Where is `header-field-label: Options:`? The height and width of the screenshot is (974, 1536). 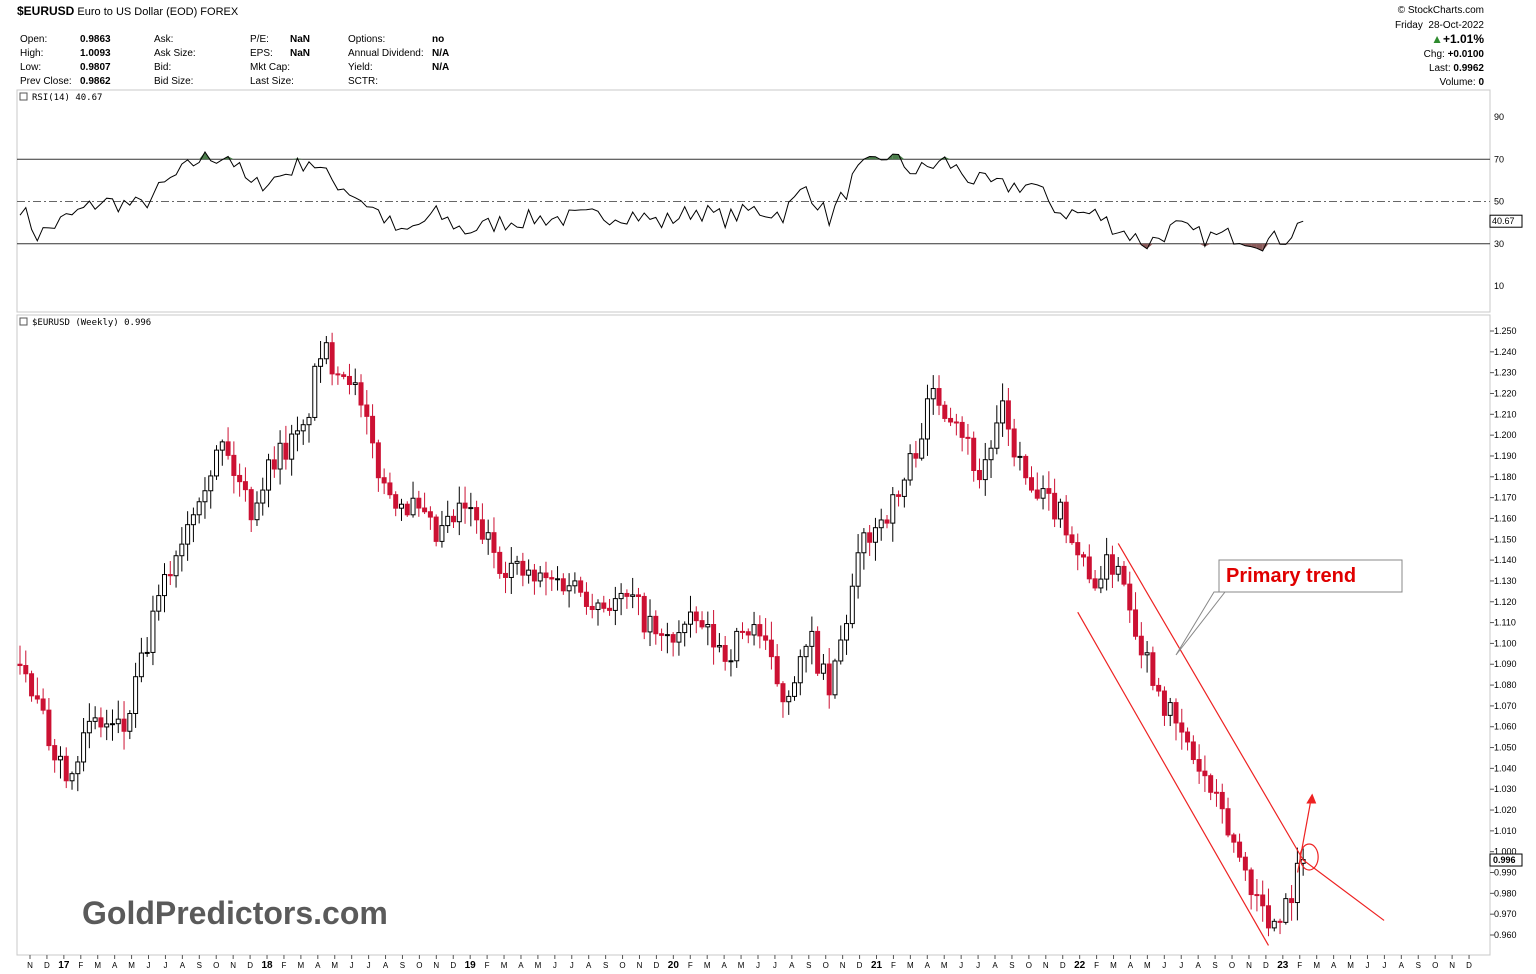
header-field-label: Options: is located at coordinates (367, 39).